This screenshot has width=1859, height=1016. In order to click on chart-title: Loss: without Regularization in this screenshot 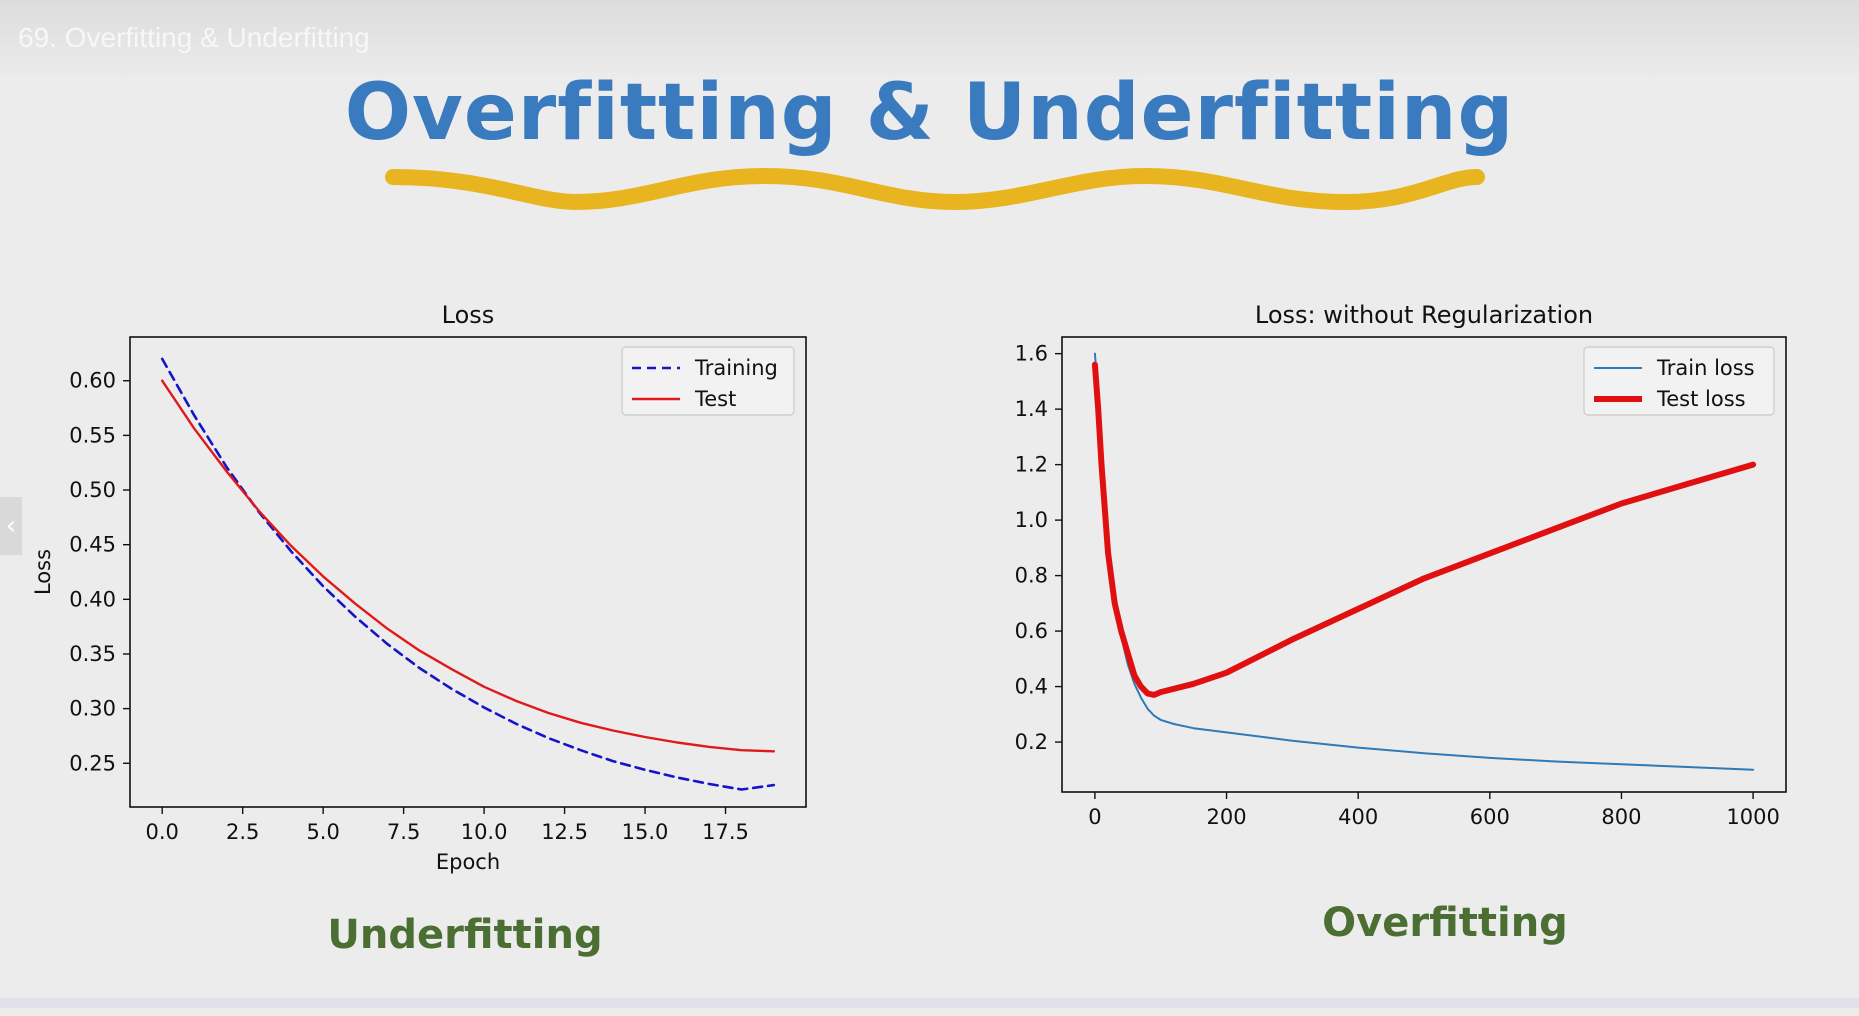, I will do `click(1424, 315)`.